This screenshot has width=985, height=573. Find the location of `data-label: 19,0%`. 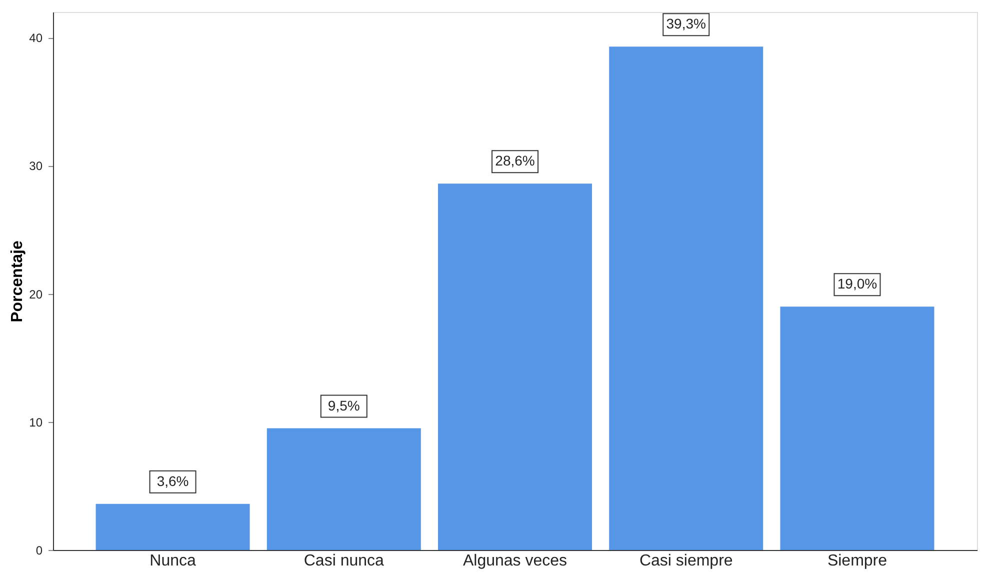

data-label: 19,0% is located at coordinates (857, 284).